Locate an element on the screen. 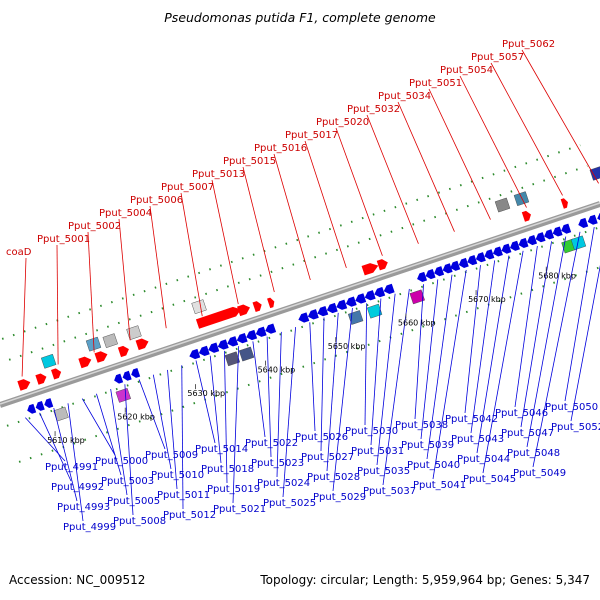 The width and height of the screenshot is (600, 600). reverse-gene-25-shape is located at coordinates (422, 276).